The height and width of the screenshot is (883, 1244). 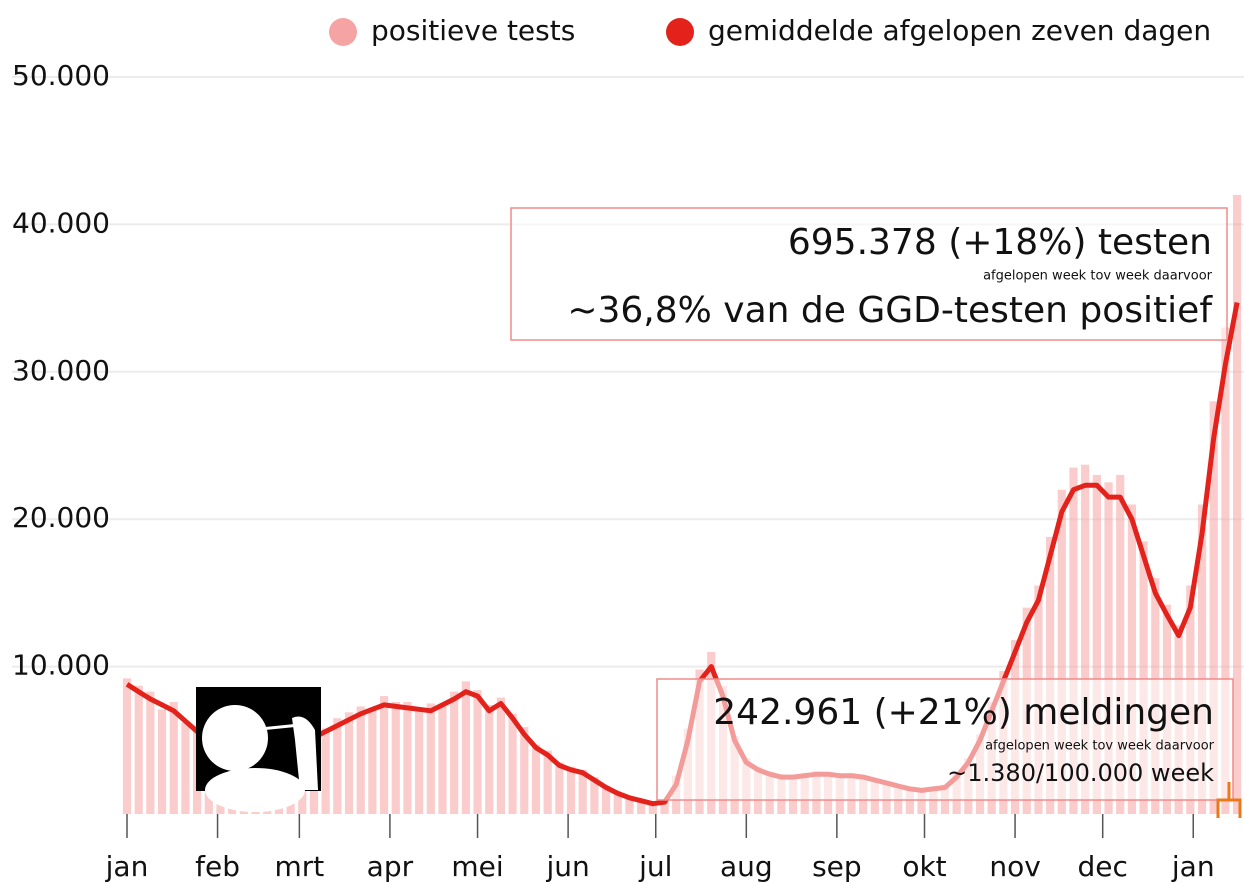 What do you see at coordinates (217, 866) in the screenshot?
I see `x-tick-label: feb` at bounding box center [217, 866].